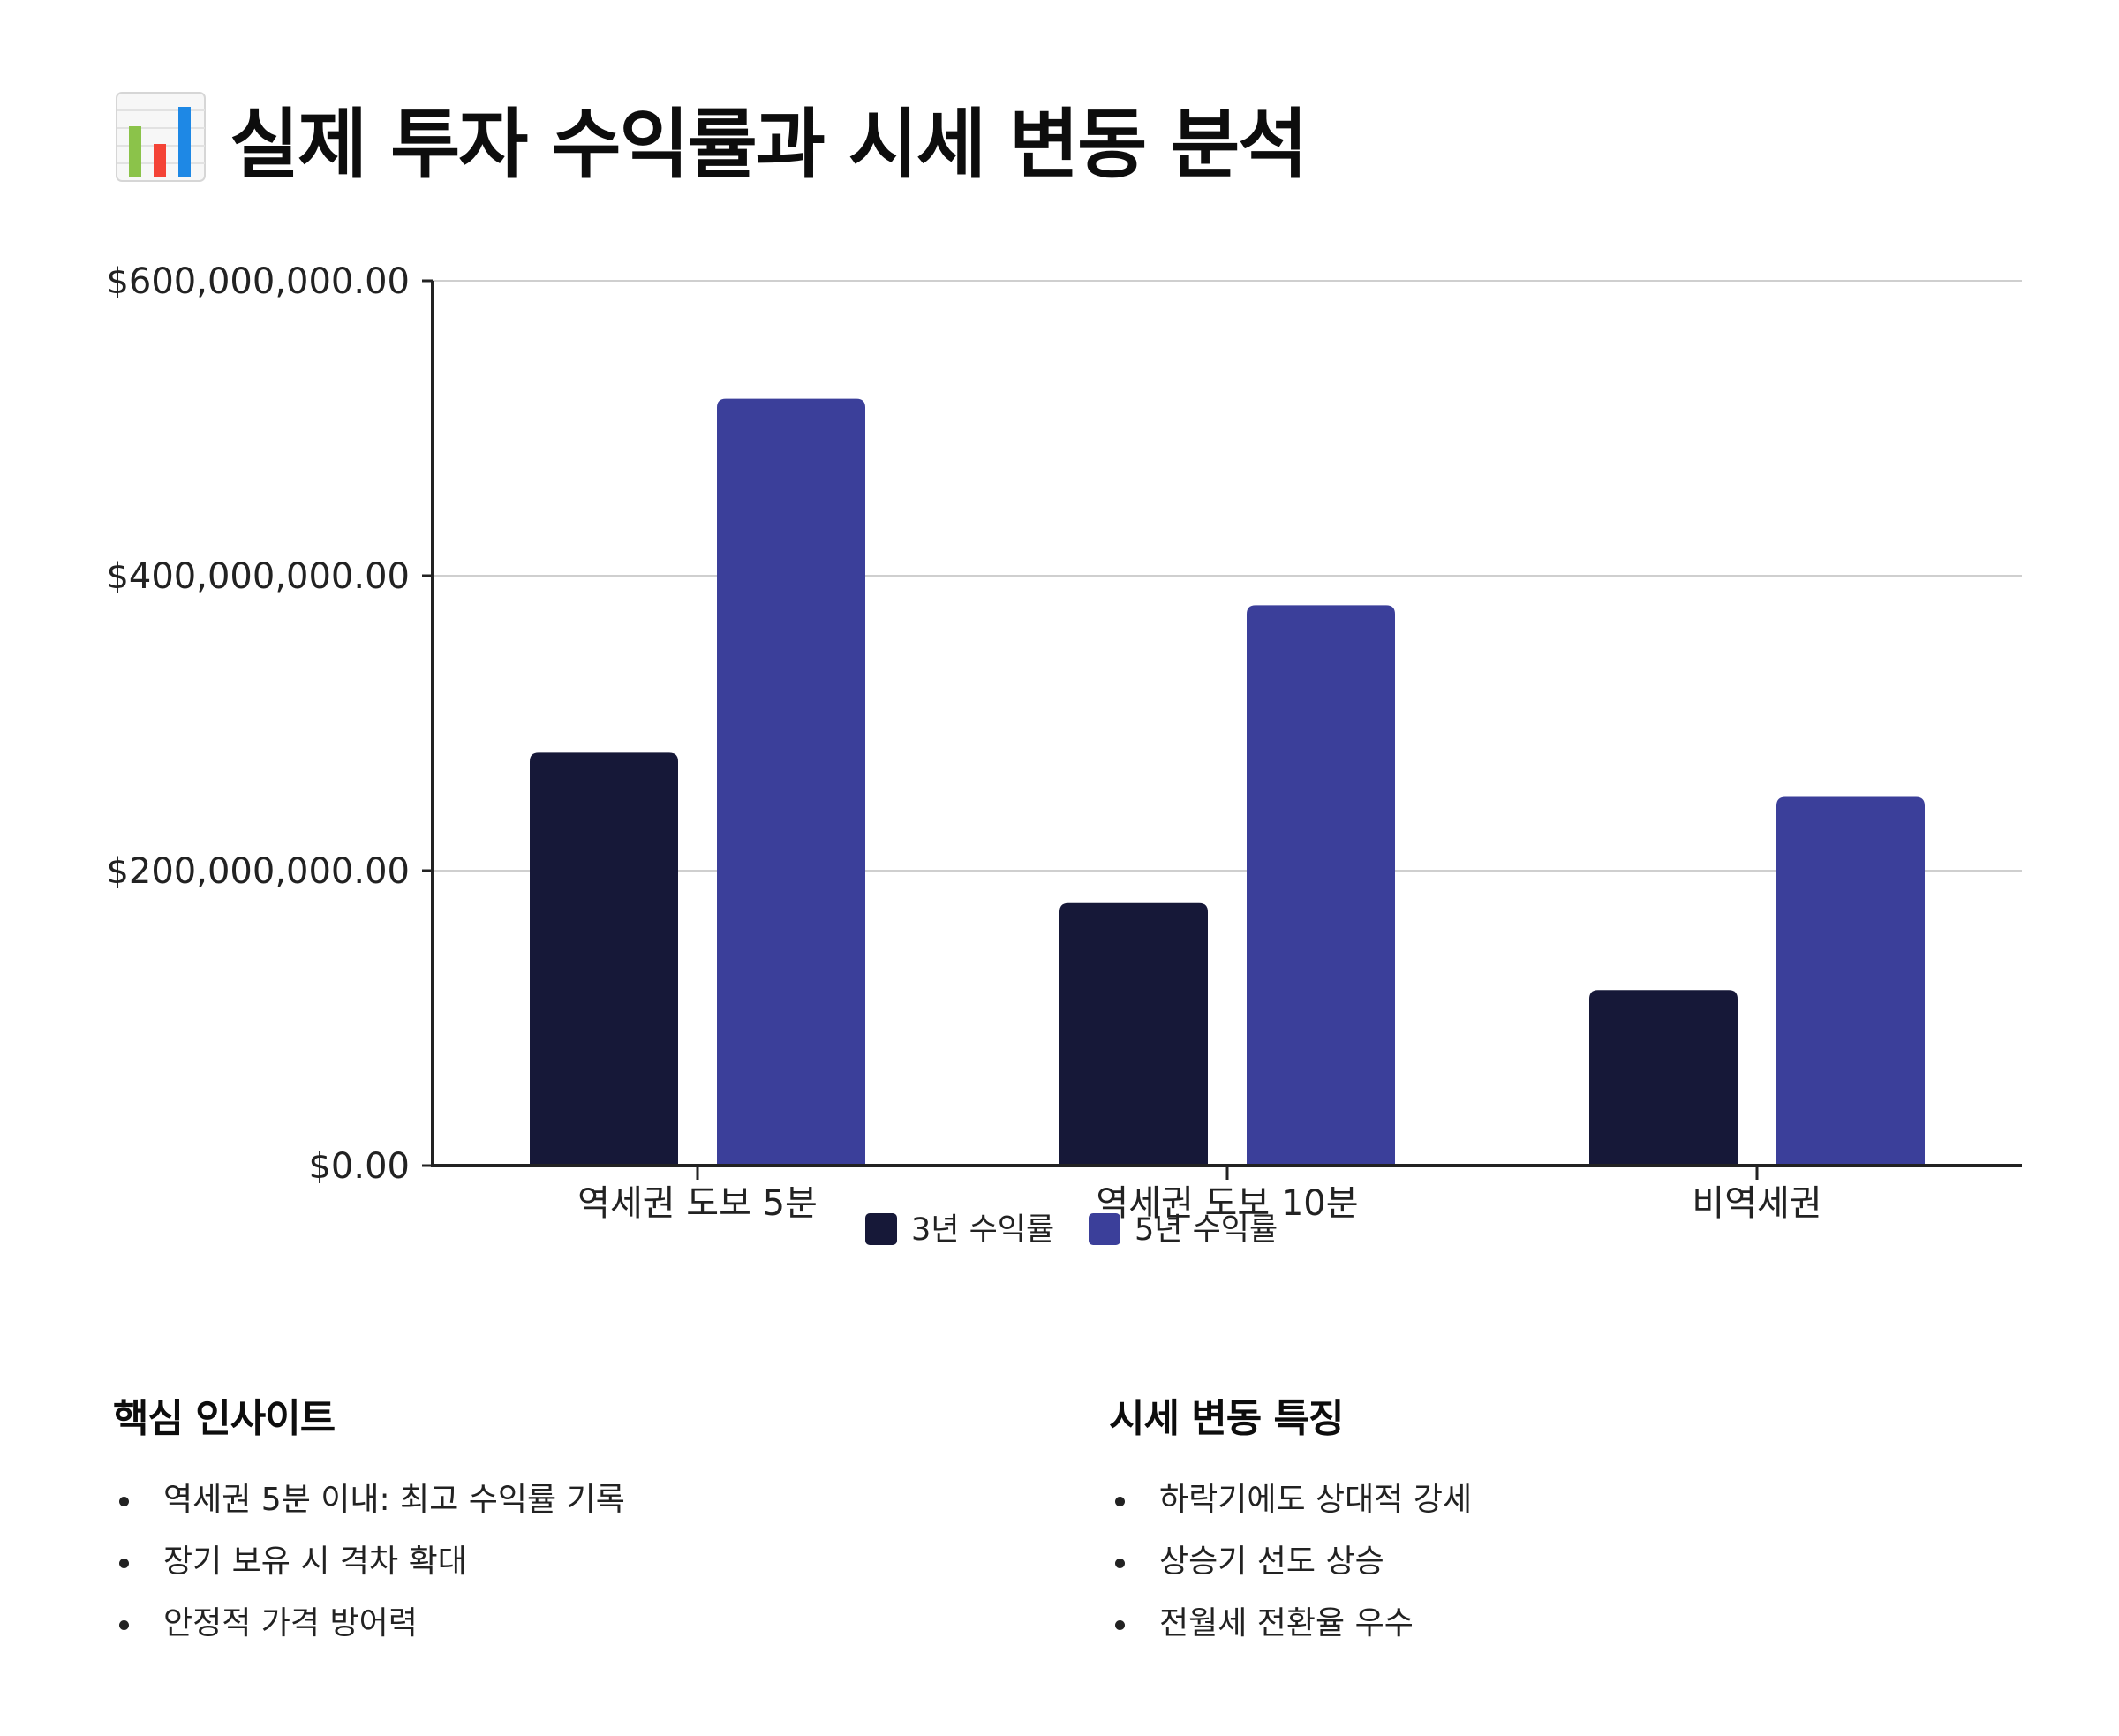  What do you see at coordinates (258, 577) in the screenshot?
I see `y-tick-label: $400,000,000.00` at bounding box center [258, 577].